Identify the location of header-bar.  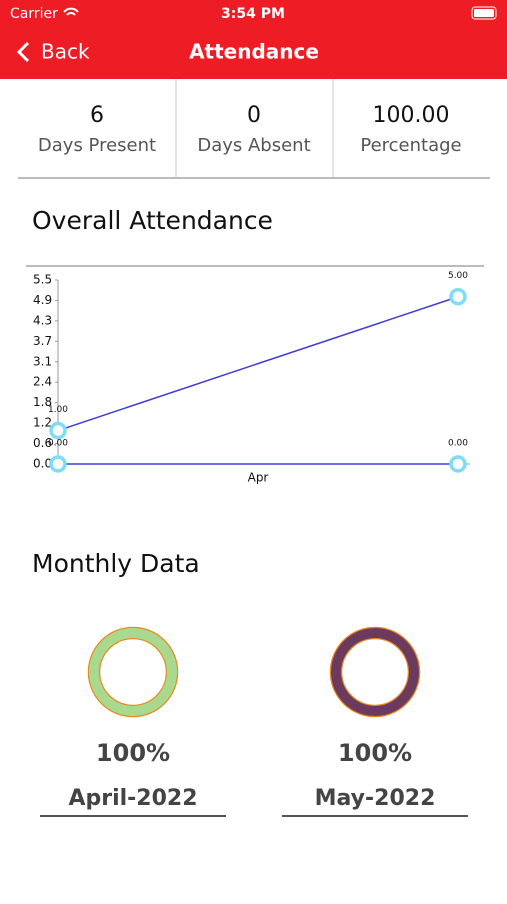
(253, 39).